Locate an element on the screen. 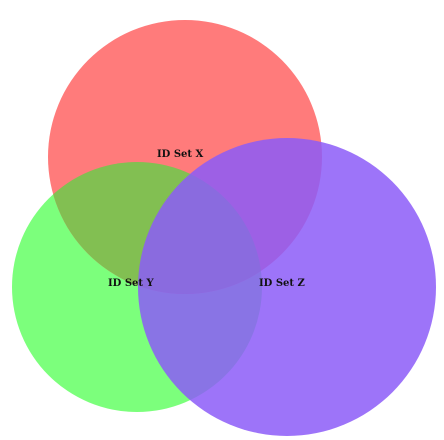 This screenshot has height=440, width=444. set-x-label: ID Set X is located at coordinates (180, 154).